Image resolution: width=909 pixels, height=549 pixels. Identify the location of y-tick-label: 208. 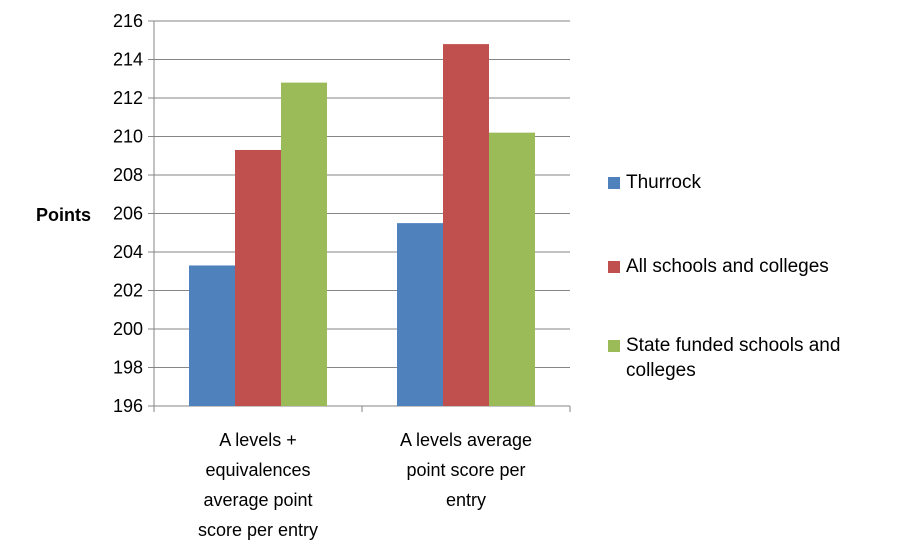
(128, 175).